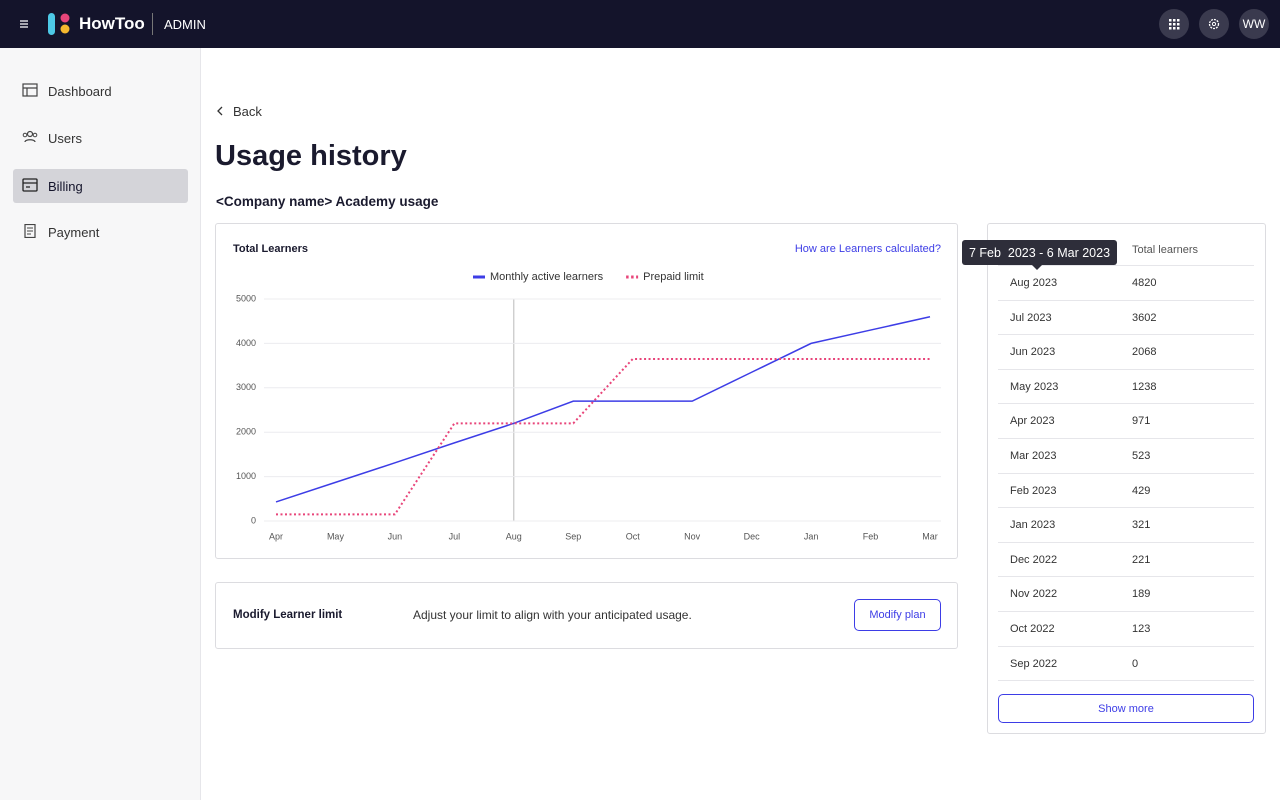  I want to click on show-more-button: Show more, so click(1126, 708).